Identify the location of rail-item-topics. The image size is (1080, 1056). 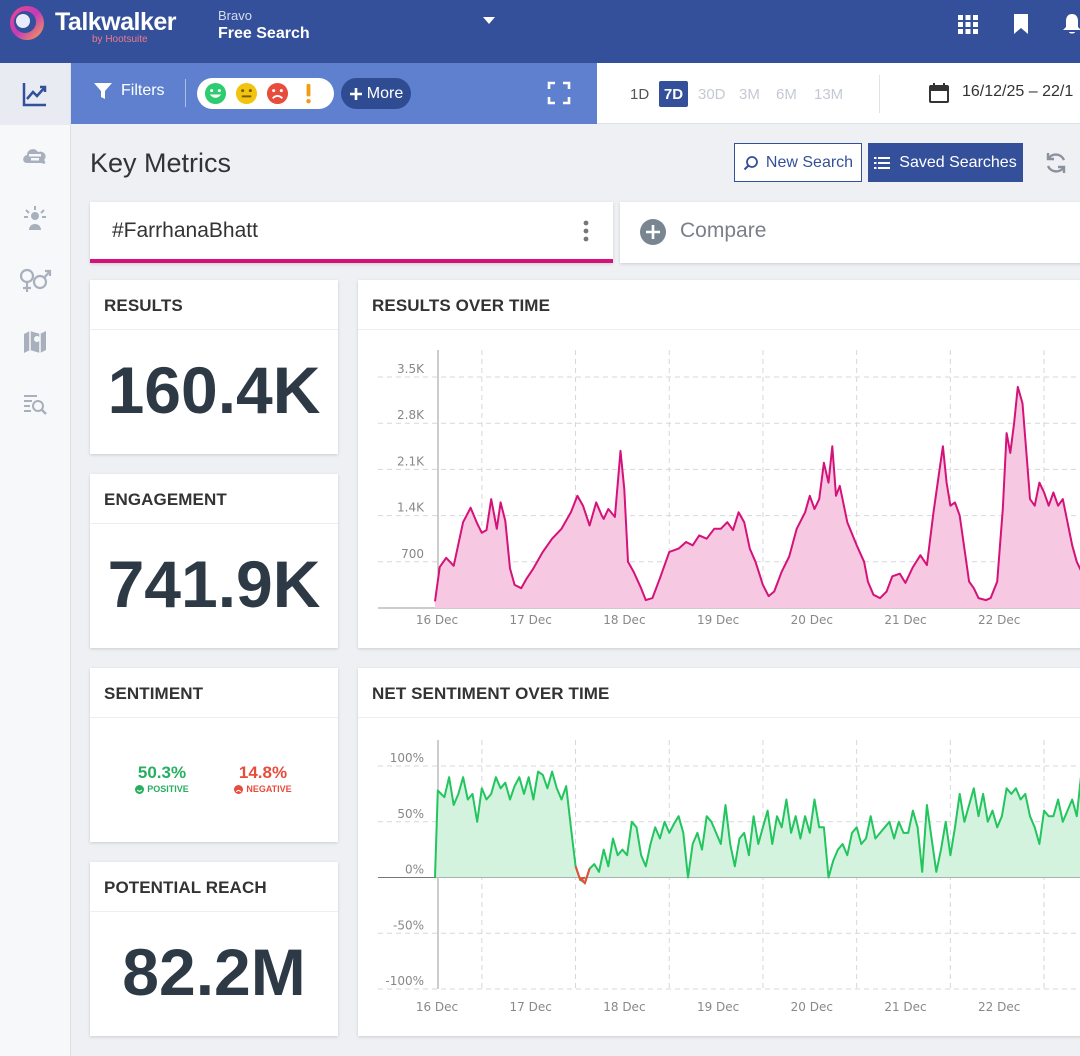
(35, 156).